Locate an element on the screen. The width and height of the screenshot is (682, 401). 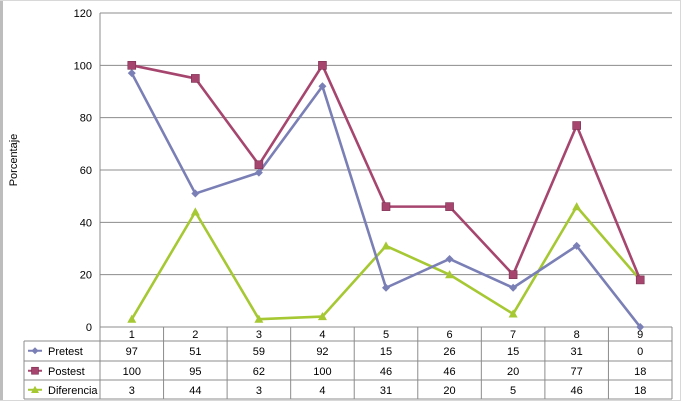
table-cell-value: 92 is located at coordinates (322, 352).